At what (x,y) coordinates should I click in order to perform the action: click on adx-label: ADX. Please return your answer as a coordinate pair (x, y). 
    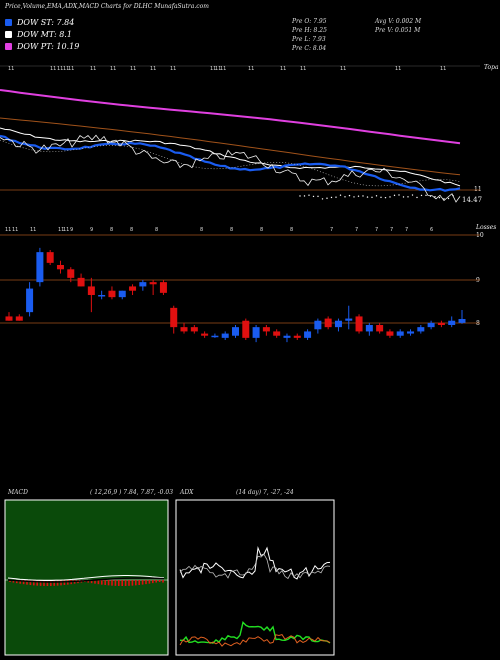
    Looking at the image, I should click on (187, 492).